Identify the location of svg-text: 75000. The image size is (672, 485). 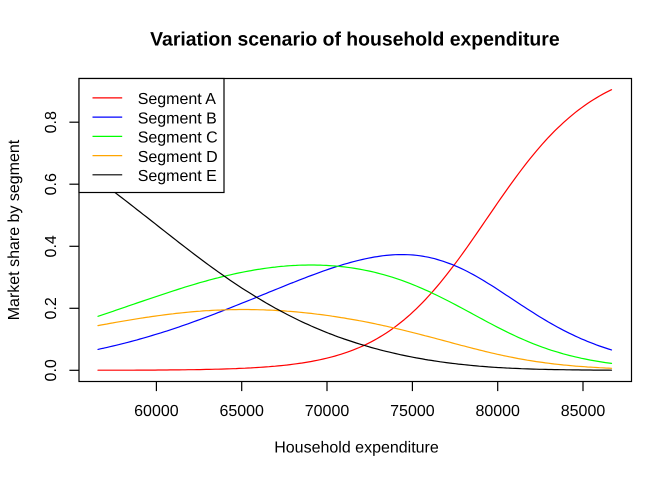
(412, 411).